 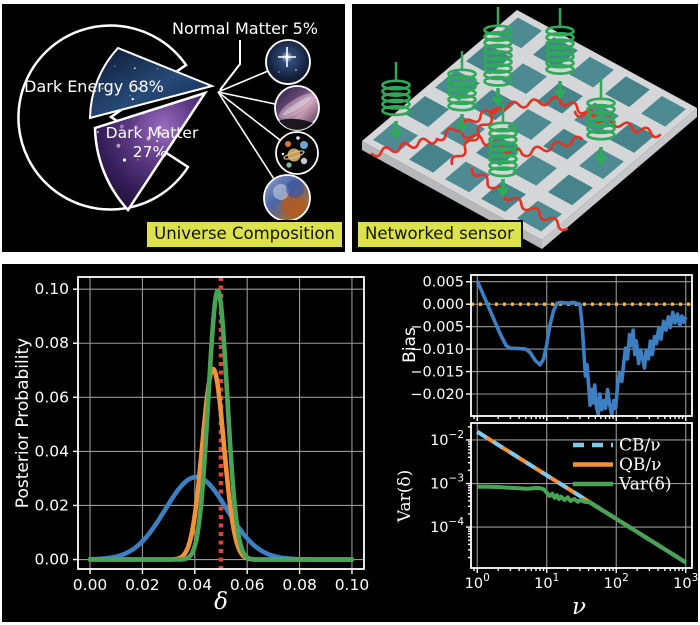 What do you see at coordinates (221, 602) in the screenshot?
I see `posterior-xlabel: δ` at bounding box center [221, 602].